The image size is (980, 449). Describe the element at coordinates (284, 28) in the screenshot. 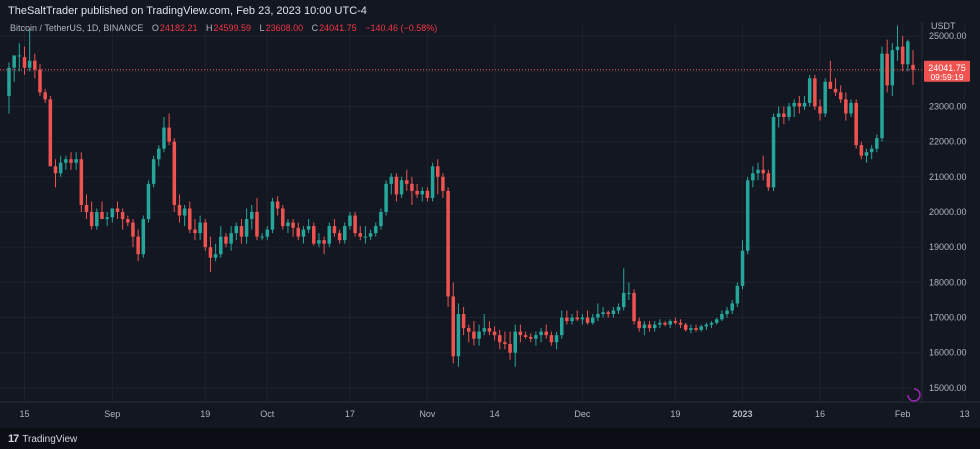

I see `low-value: 23608.00` at that location.